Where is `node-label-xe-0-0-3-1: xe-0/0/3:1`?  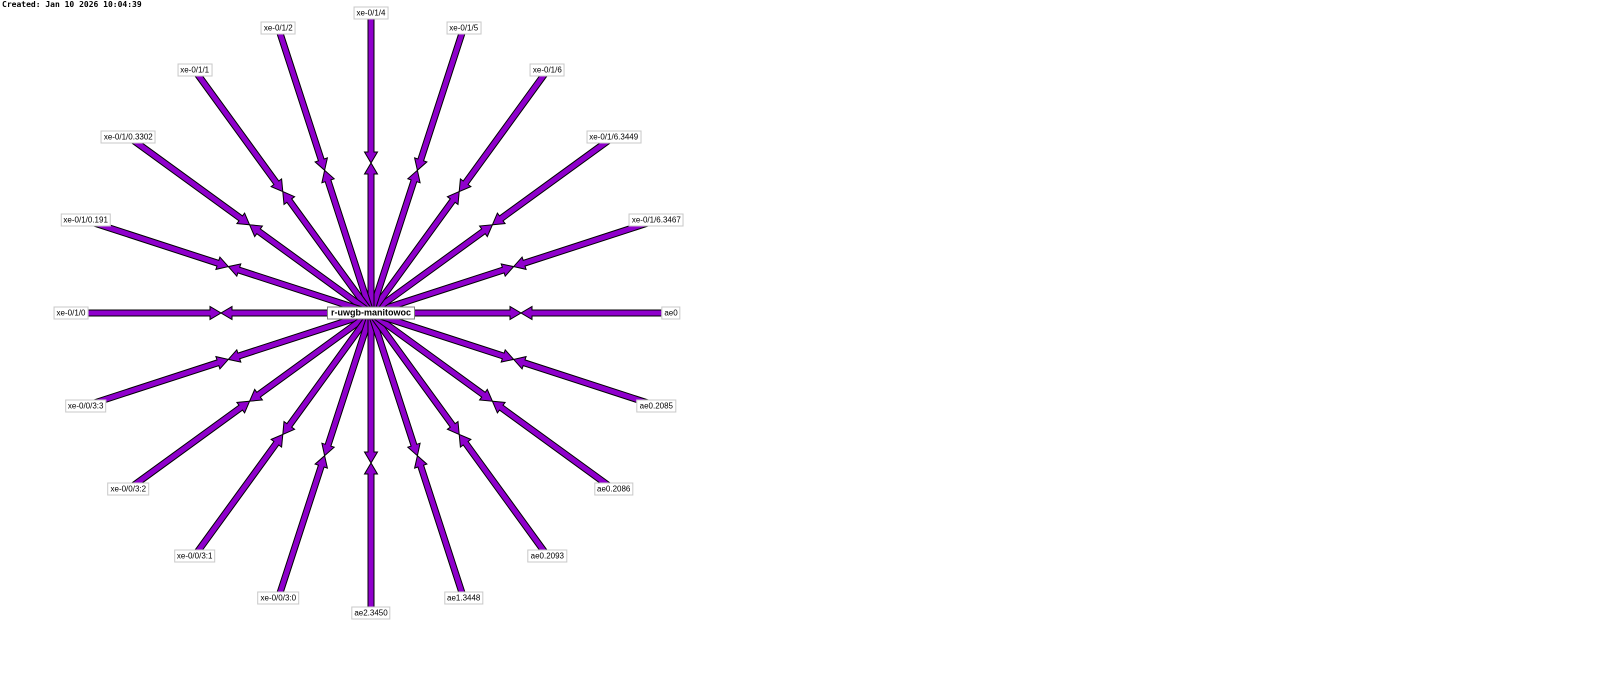 node-label-xe-0-0-3-1: xe-0/0/3:1 is located at coordinates (194, 556).